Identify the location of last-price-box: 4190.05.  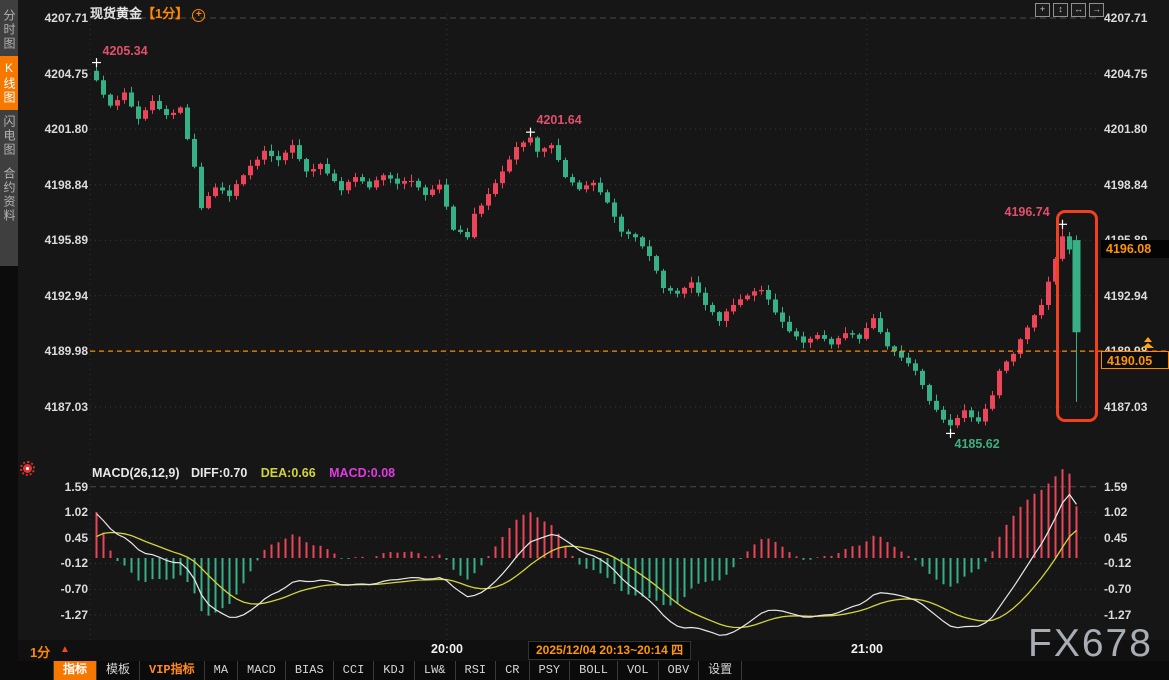
(1135, 360).